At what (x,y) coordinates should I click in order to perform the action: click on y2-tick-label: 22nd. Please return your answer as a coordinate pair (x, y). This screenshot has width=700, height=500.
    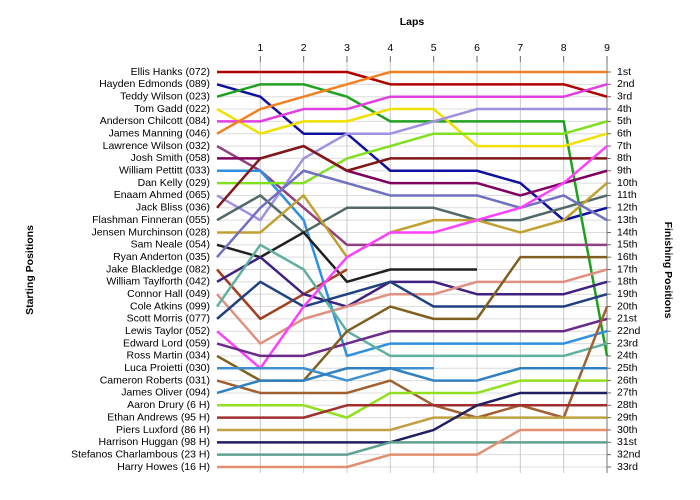
    Looking at the image, I should click on (629, 331).